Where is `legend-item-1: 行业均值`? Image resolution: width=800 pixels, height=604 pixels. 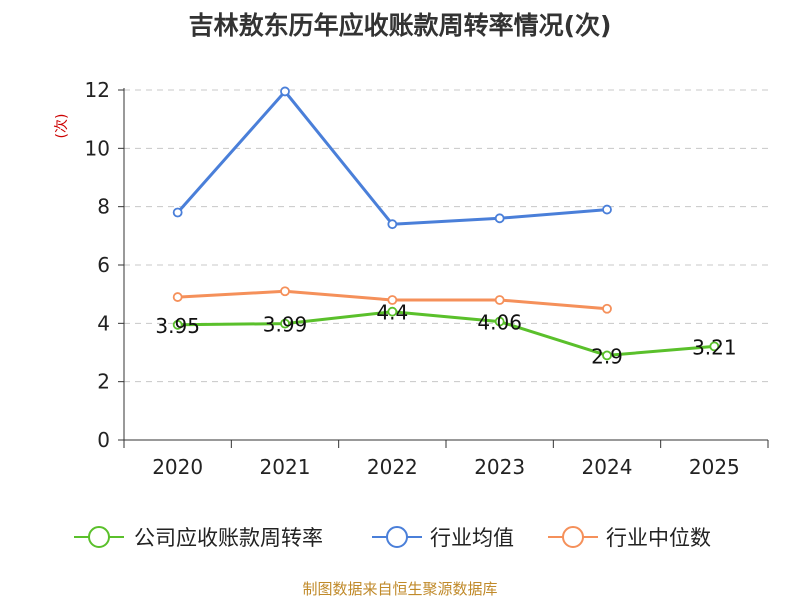
legend-item-1: 行业均值 is located at coordinates (443, 538).